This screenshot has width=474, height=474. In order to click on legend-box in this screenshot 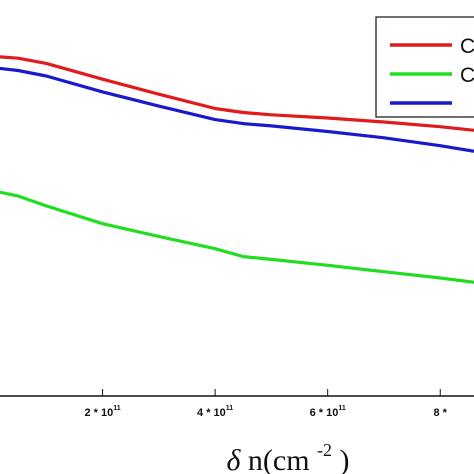, I will do `click(424, 67)`.